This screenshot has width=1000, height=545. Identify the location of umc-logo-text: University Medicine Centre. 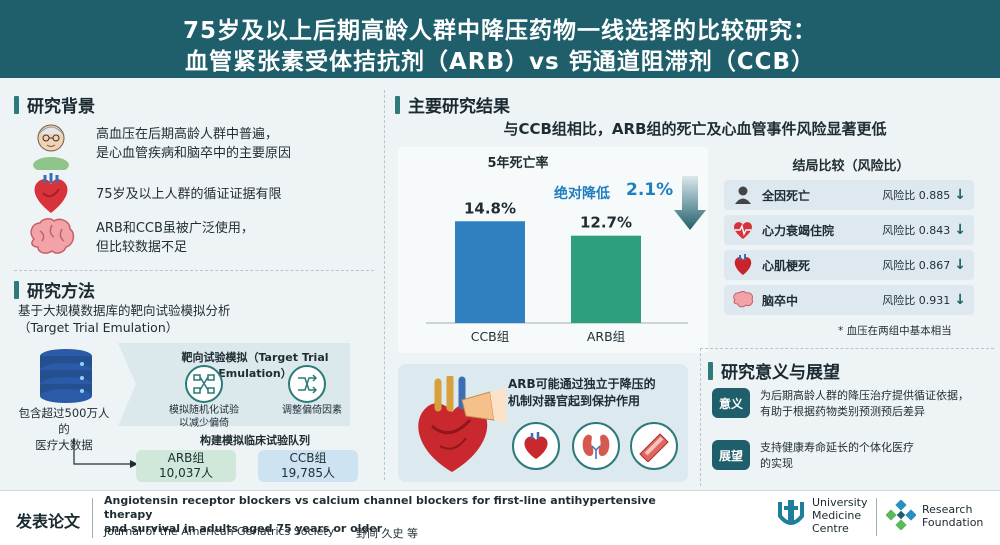
(840, 515).